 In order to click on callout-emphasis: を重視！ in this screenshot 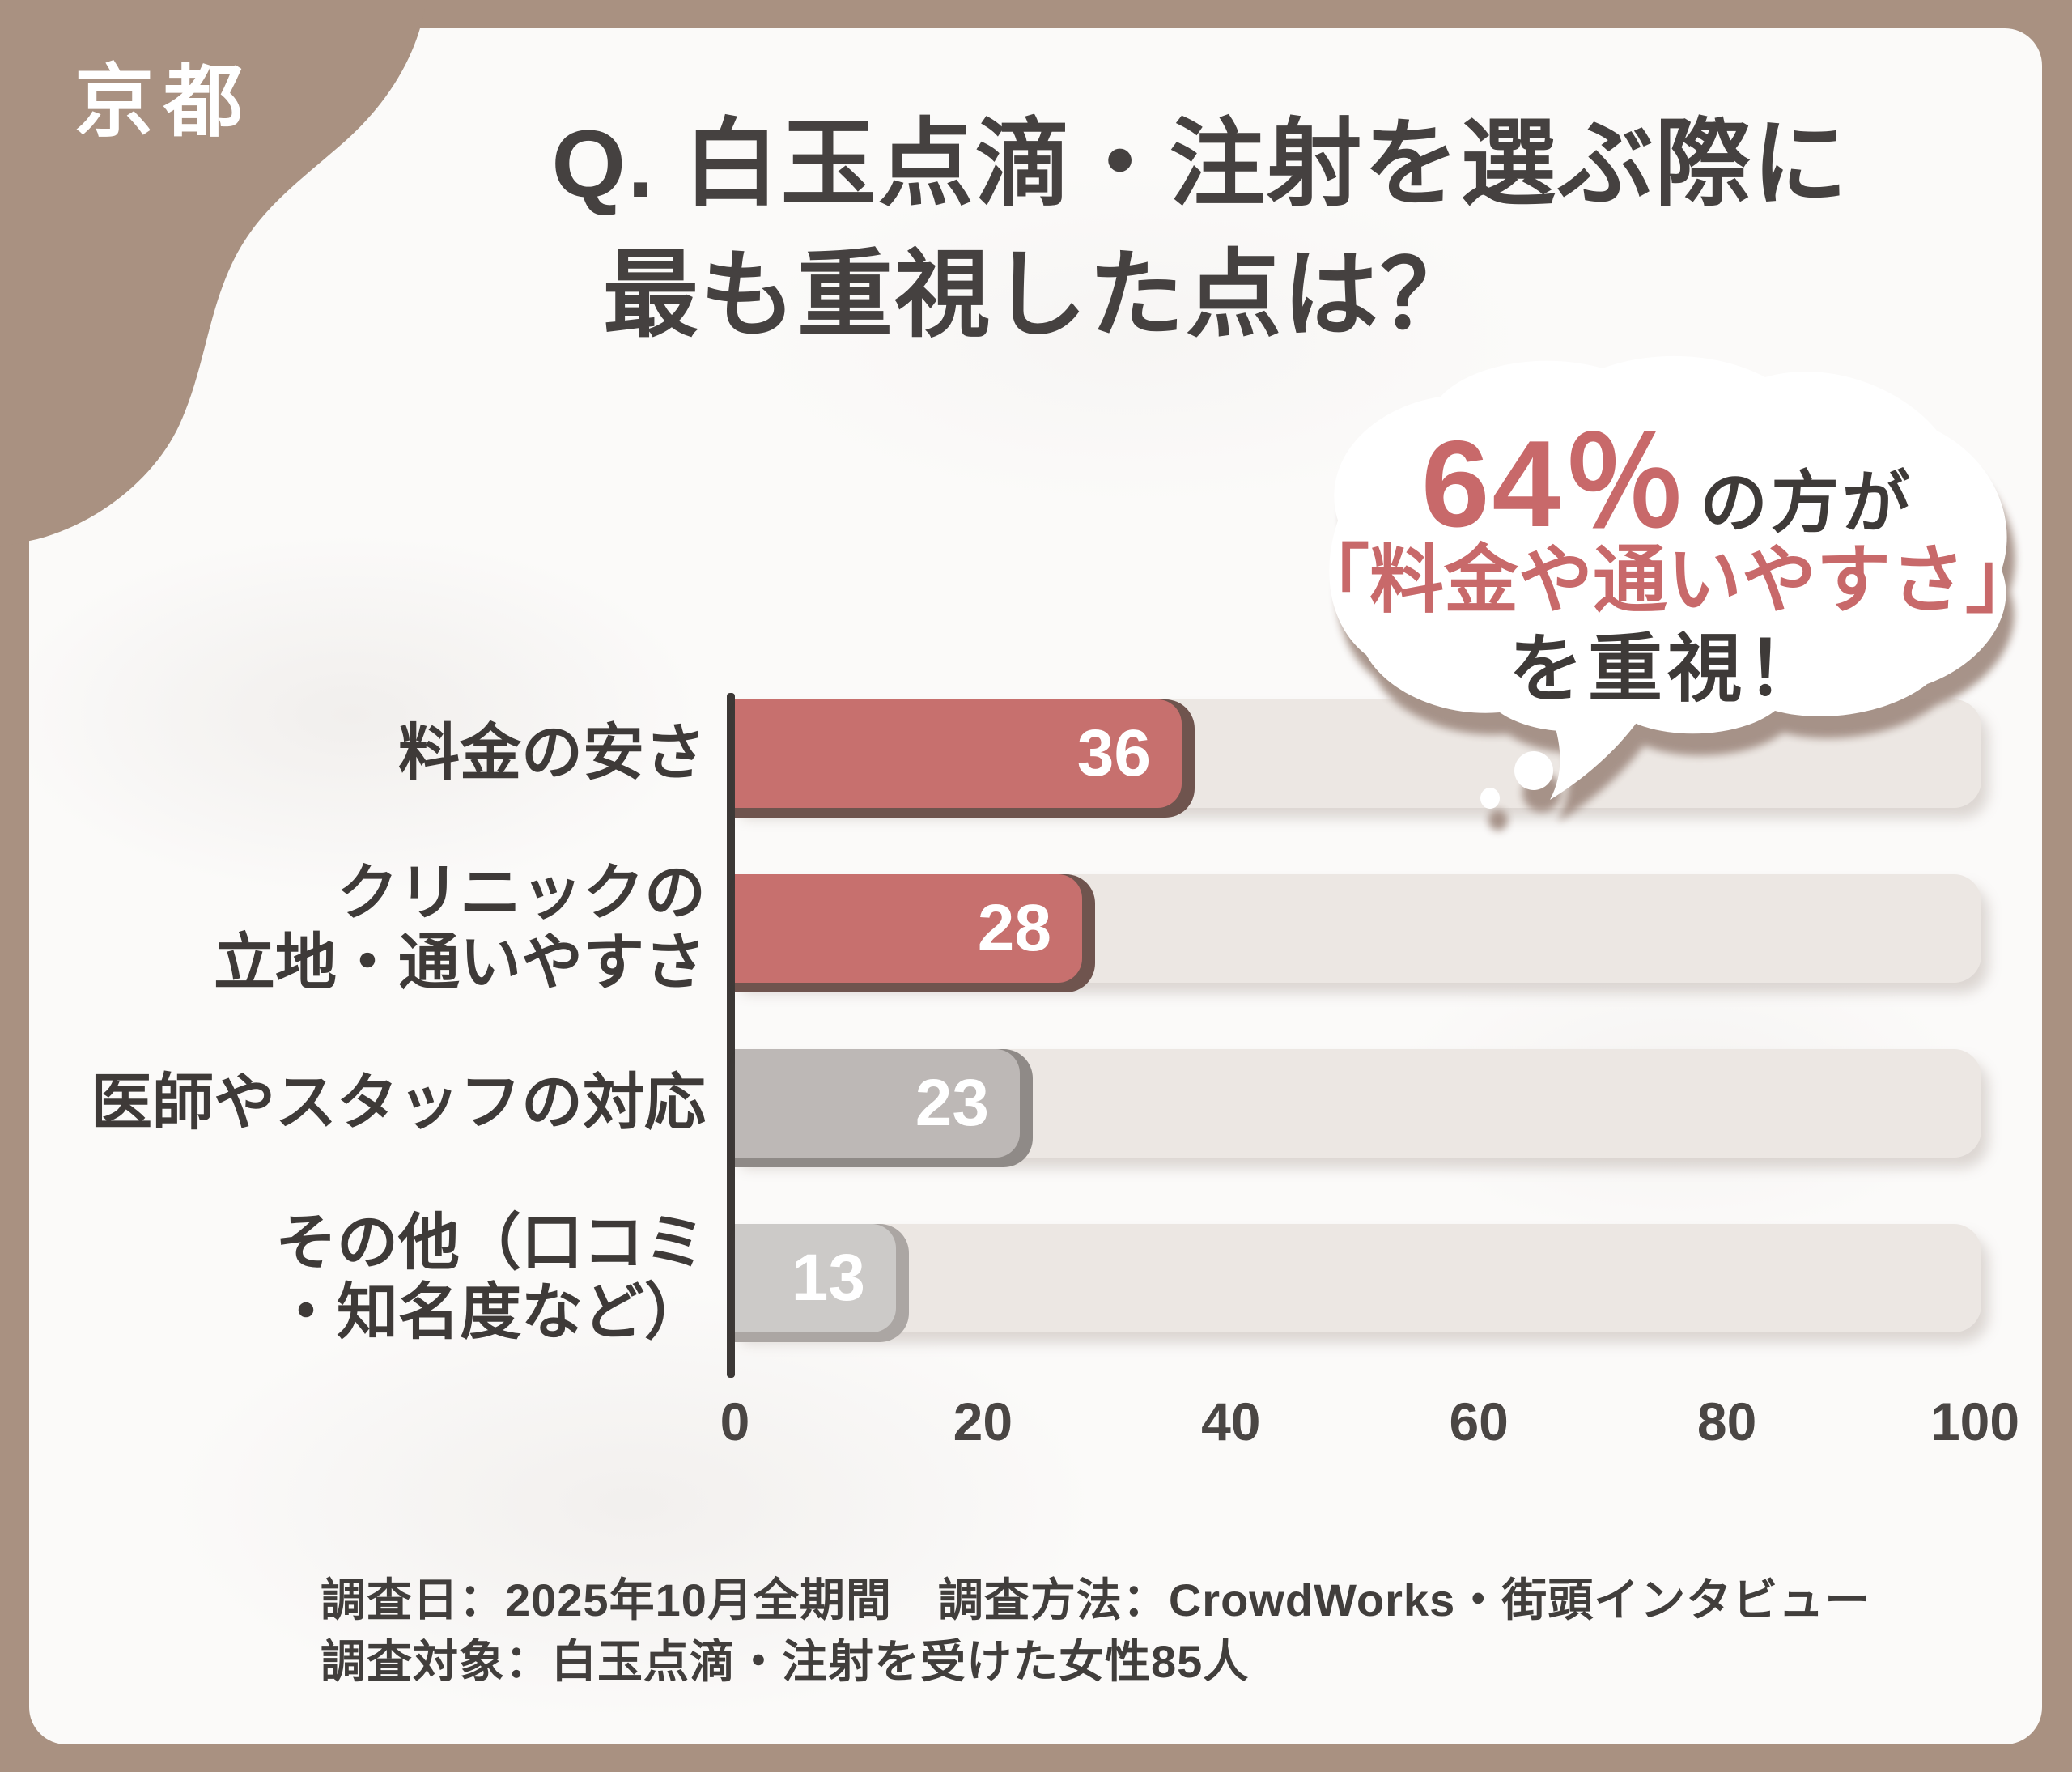, I will do `click(1667, 670)`.